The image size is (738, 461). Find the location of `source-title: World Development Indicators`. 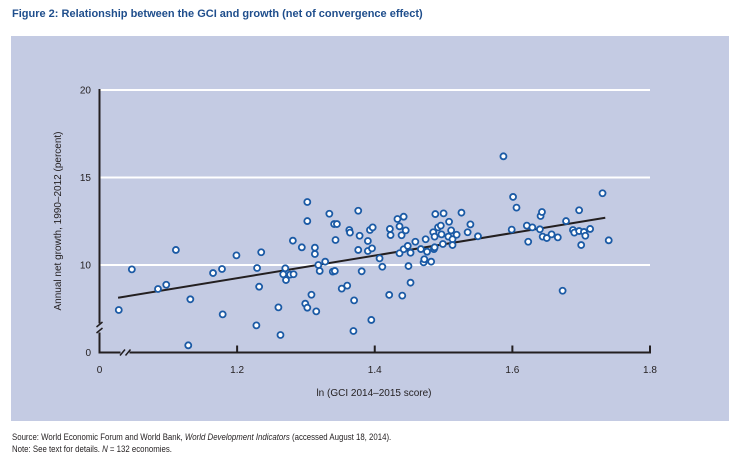

source-title: World Development Indicators is located at coordinates (237, 437).